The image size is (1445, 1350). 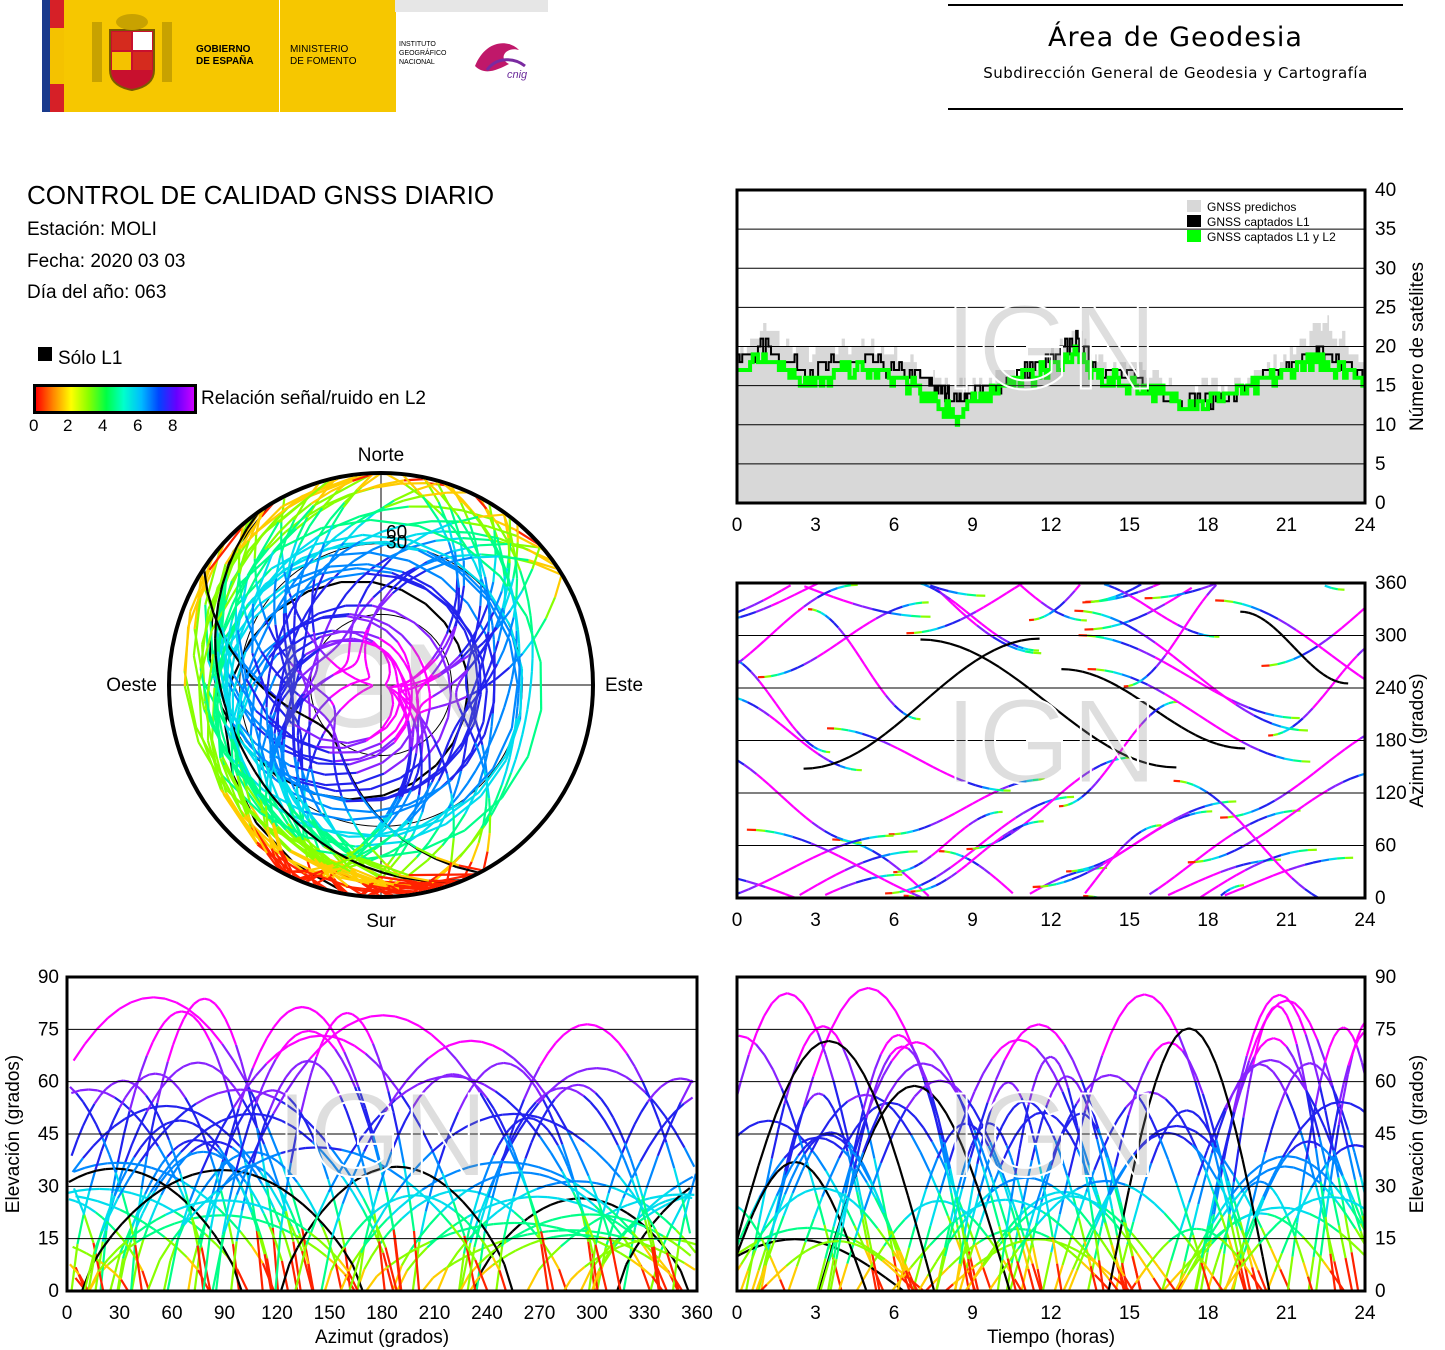 What do you see at coordinates (1417, 346) in the screenshot?
I see `y-axis-label: Número de satélites` at bounding box center [1417, 346].